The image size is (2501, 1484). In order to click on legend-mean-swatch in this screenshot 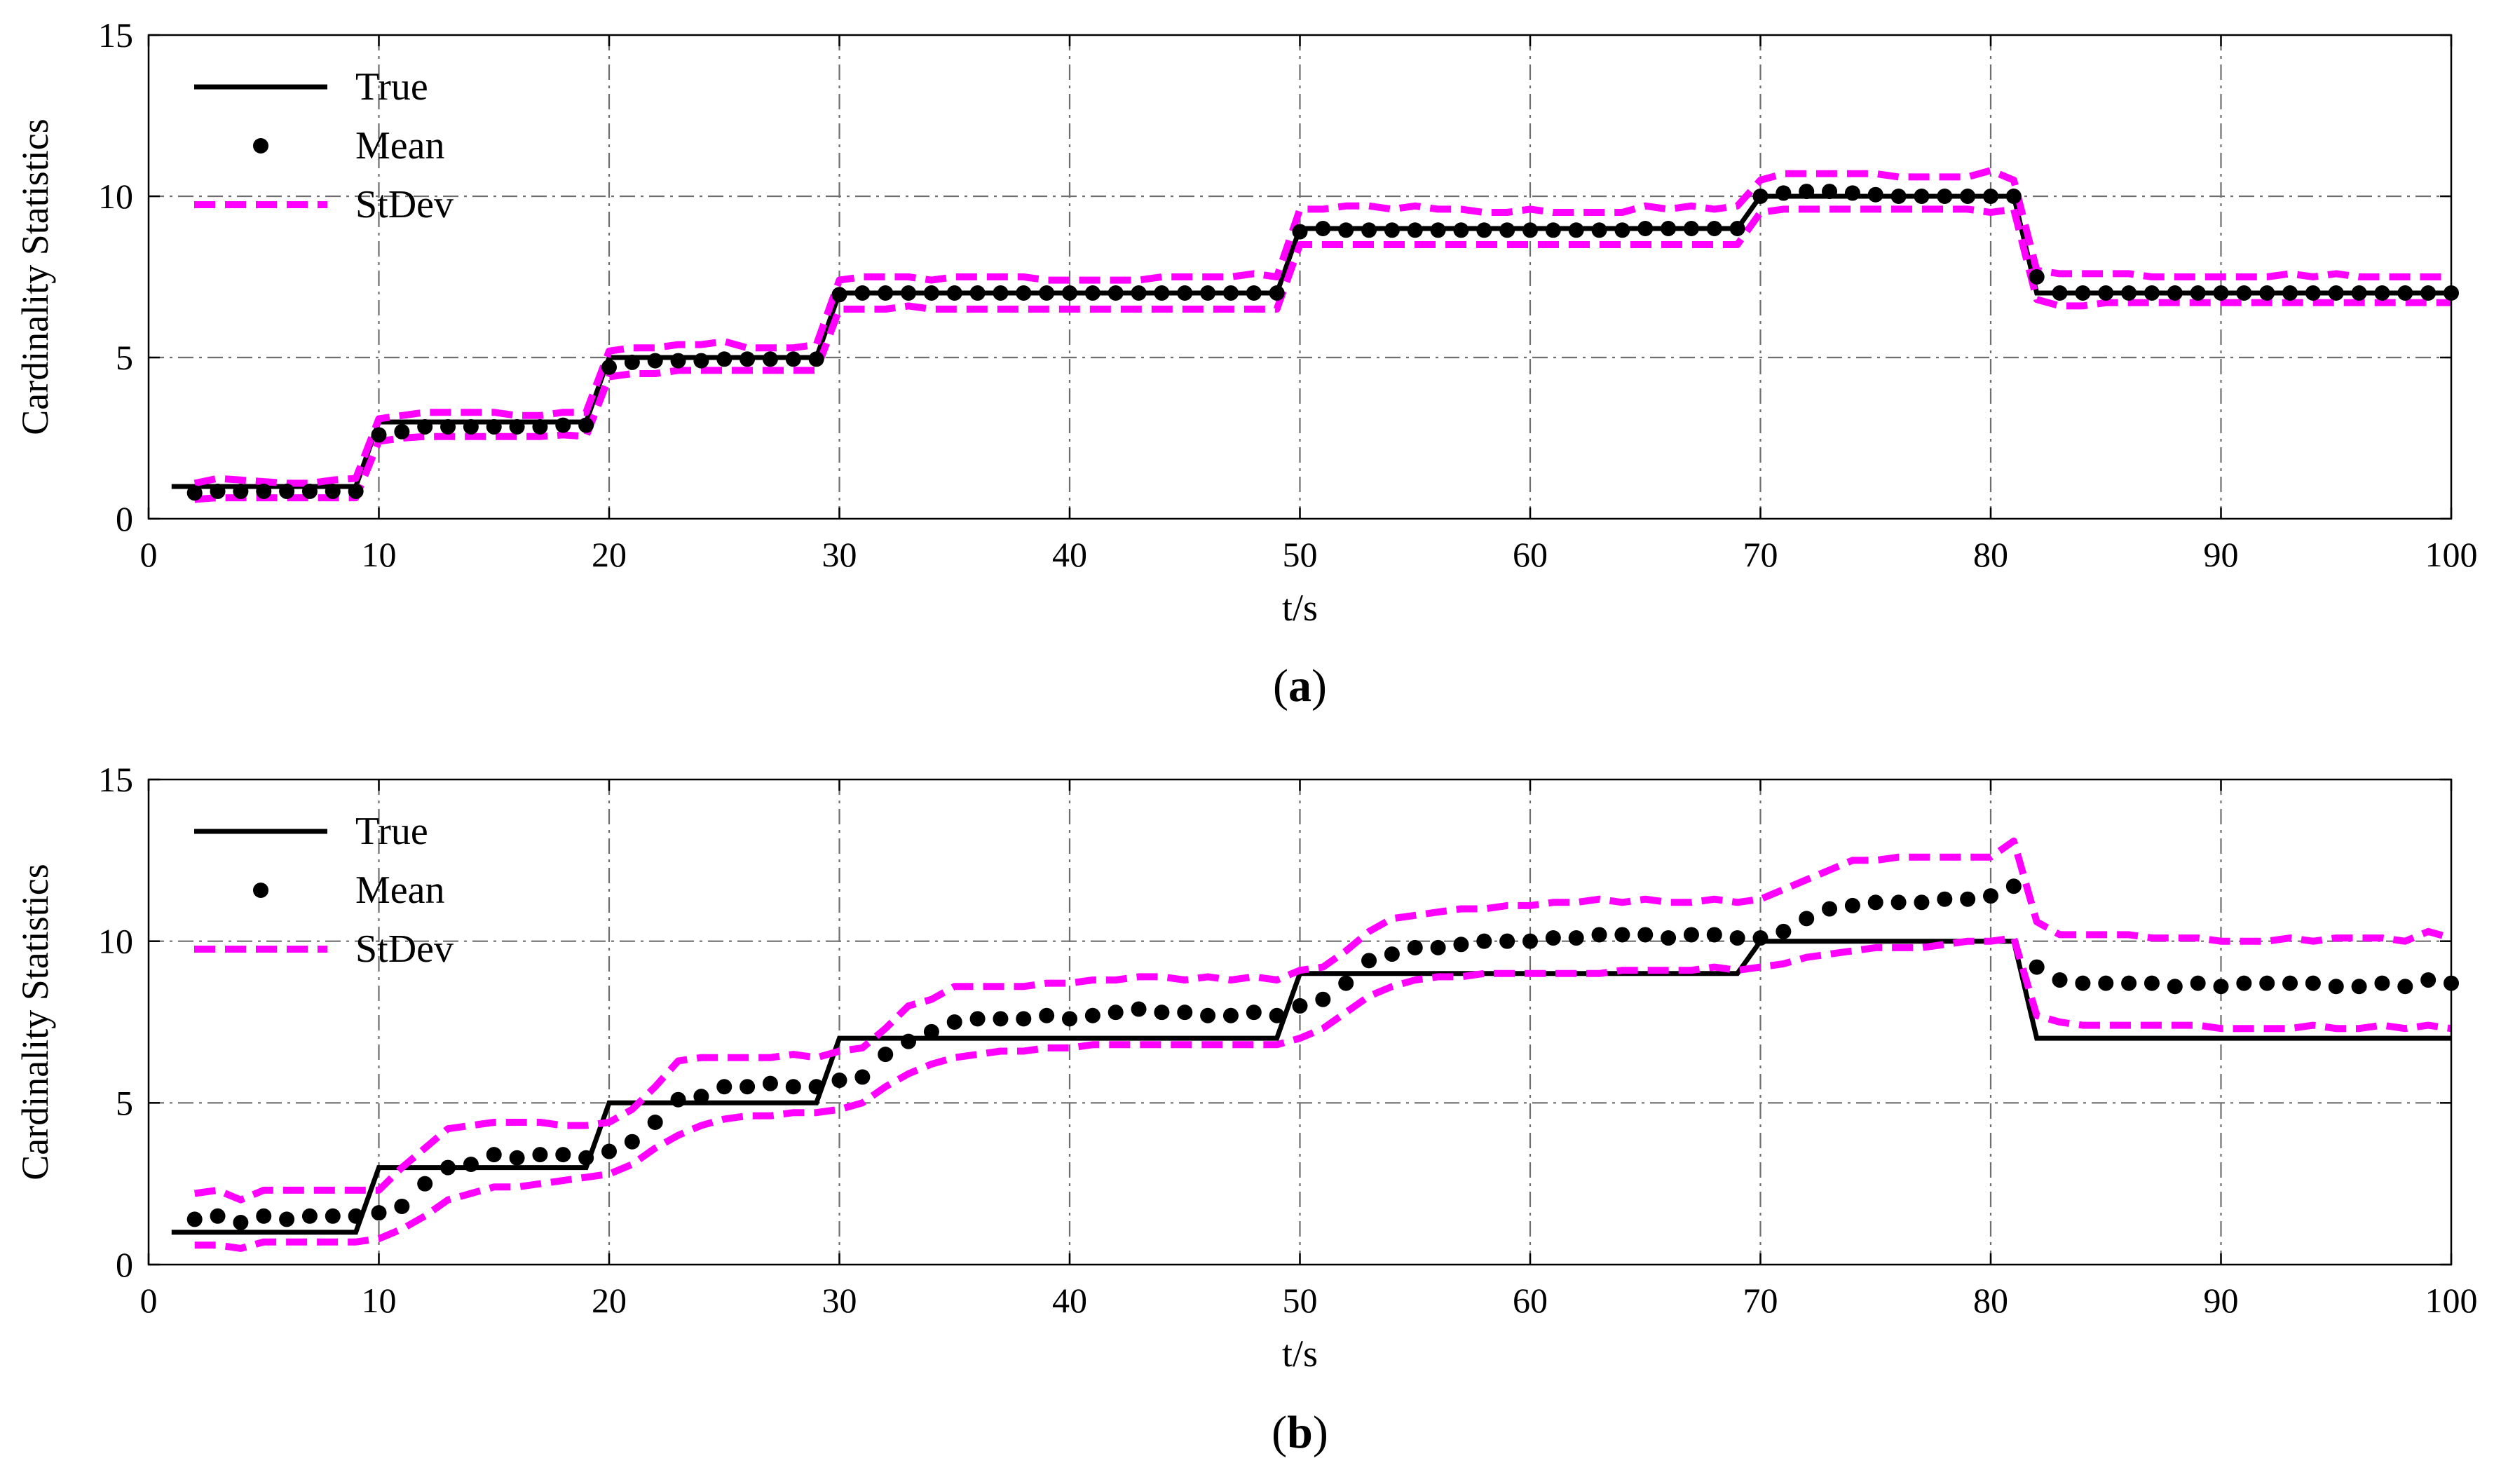, I will do `click(260, 890)`.